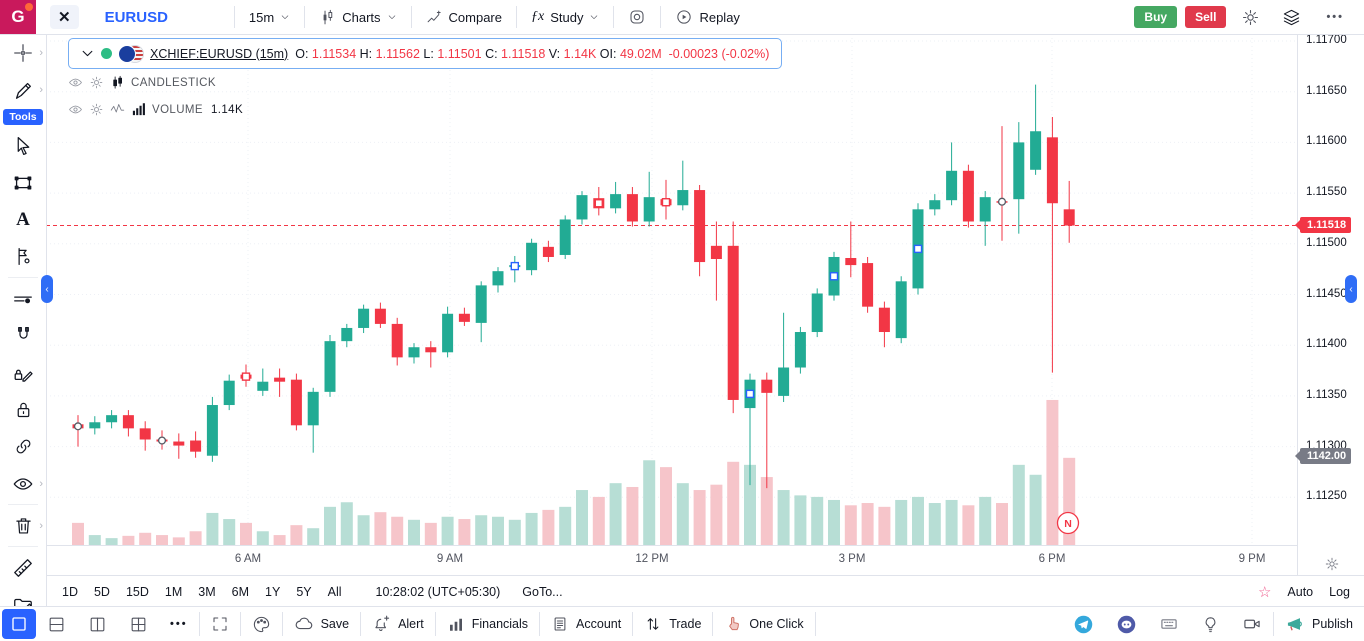 The image size is (1364, 641). What do you see at coordinates (137, 591) in the screenshot?
I see `range-button-15d: 15D` at bounding box center [137, 591].